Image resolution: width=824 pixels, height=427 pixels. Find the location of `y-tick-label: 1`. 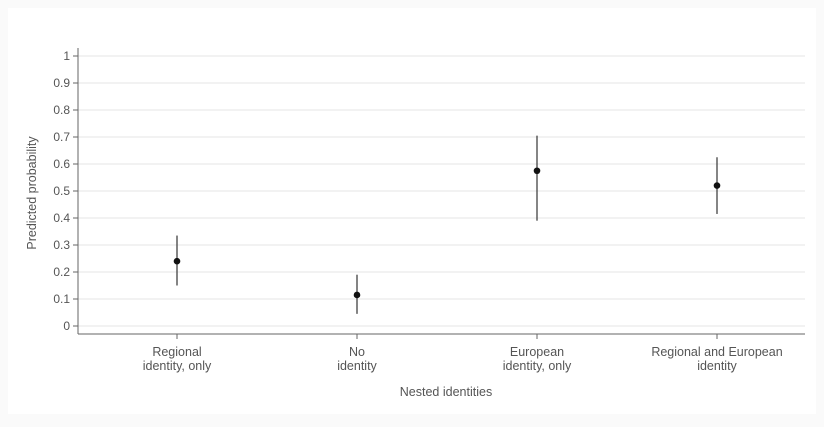

y-tick-label: 1 is located at coordinates (66, 56).